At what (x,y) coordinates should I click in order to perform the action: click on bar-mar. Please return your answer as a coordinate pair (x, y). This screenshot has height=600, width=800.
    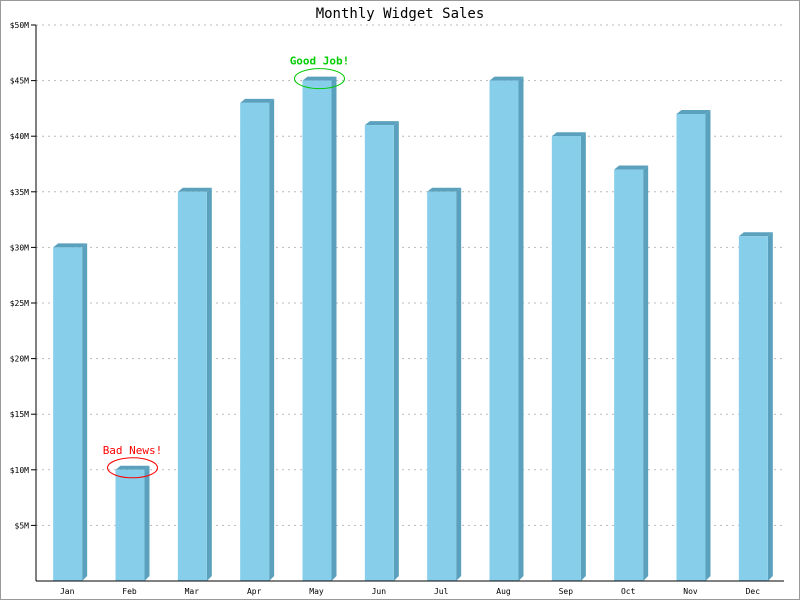
    Looking at the image, I should click on (192, 386).